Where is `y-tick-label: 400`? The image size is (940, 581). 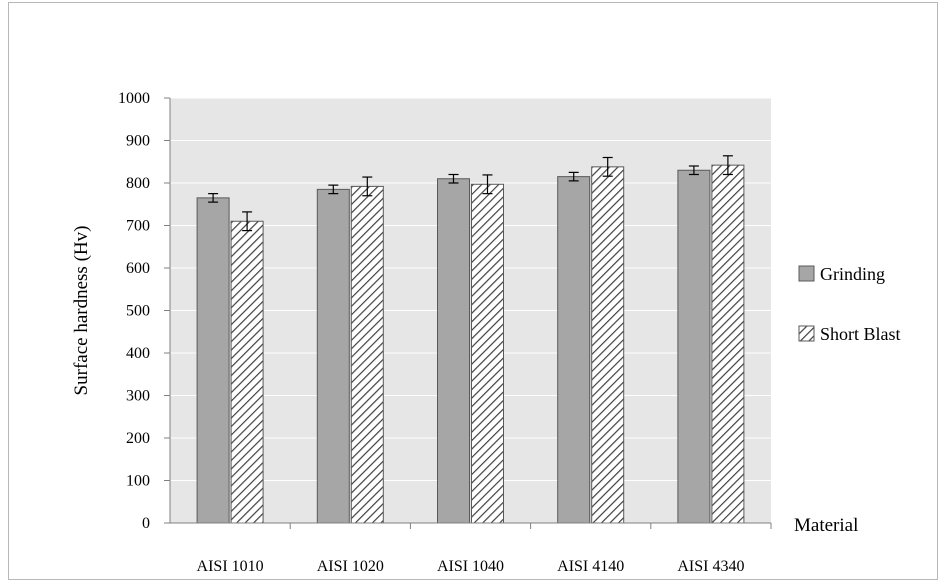 y-tick-label: 400 is located at coordinates (138, 353).